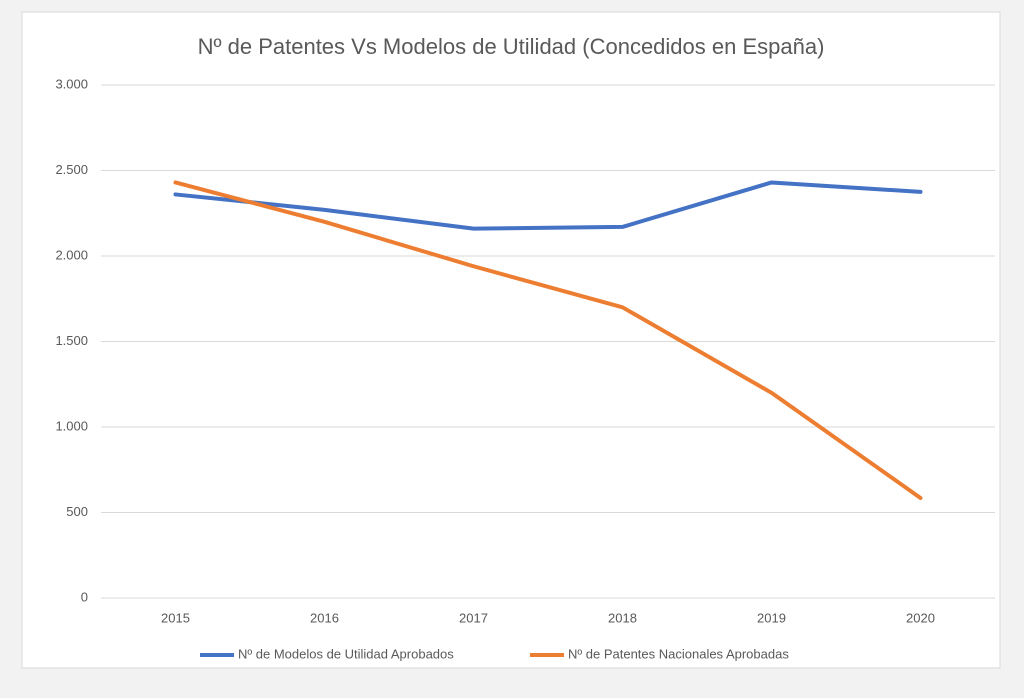  I want to click on x-tick-label: 2017, so click(473, 617).